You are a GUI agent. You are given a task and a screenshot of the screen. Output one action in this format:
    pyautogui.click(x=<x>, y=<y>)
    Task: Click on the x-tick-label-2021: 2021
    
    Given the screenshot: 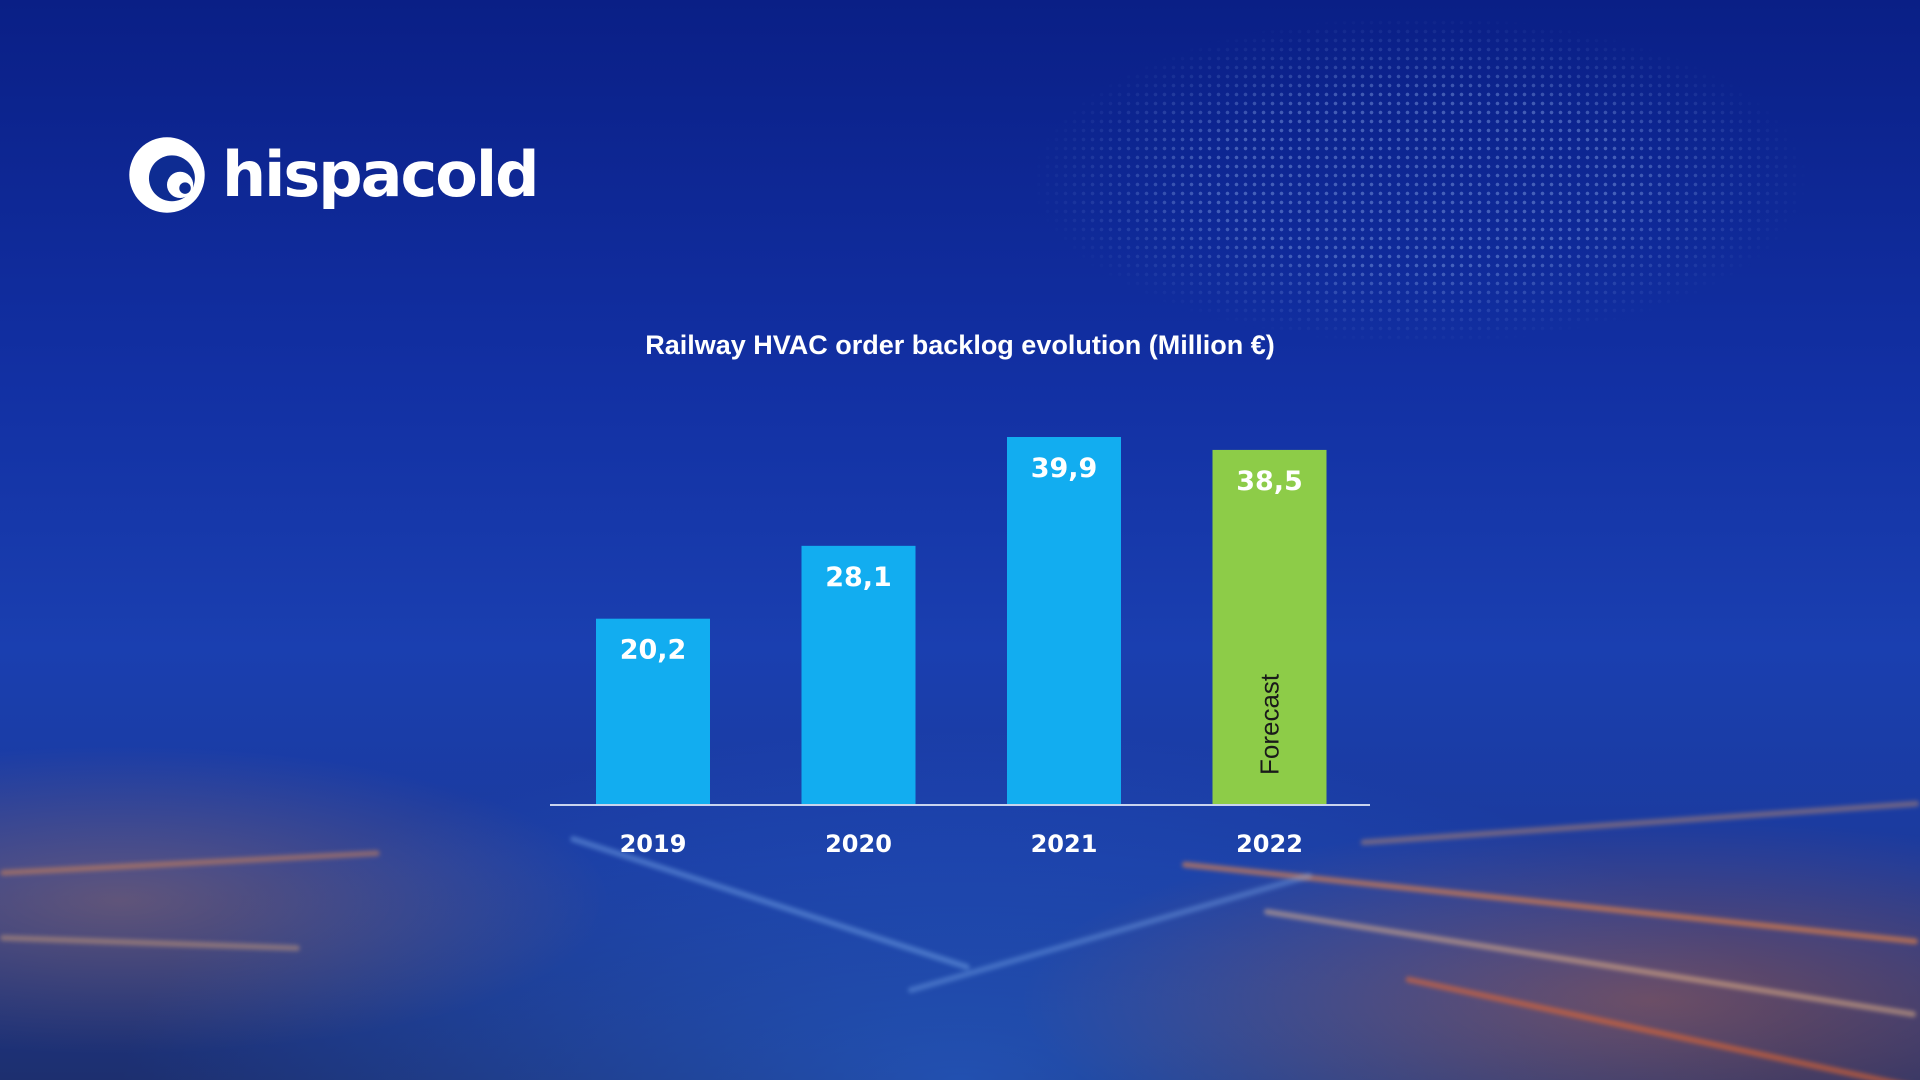 What is the action you would take?
    pyautogui.click(x=1064, y=844)
    